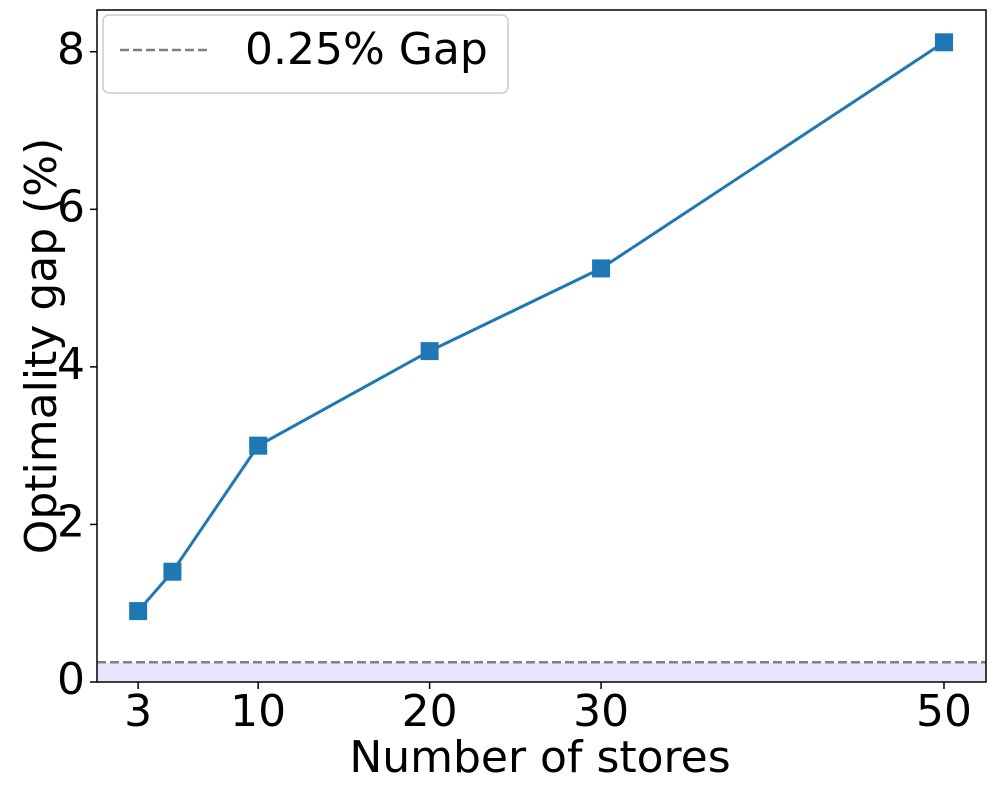 This screenshot has width=996, height=799. Describe the element at coordinates (944, 711) in the screenshot. I see `x-tick-label: 50` at that location.